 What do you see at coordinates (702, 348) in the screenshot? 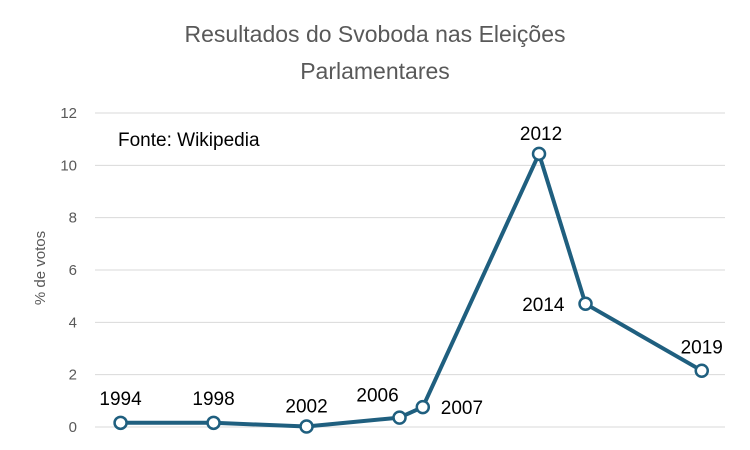
I see `data-label: 2019` at bounding box center [702, 348].